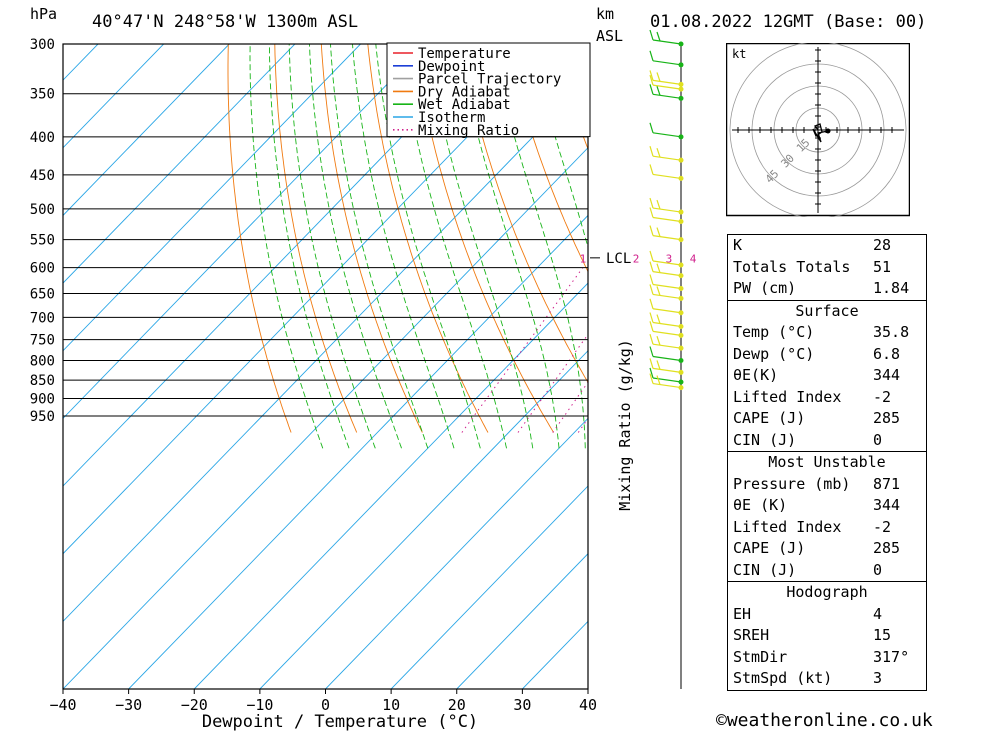 This screenshot has height=733, width=1000. Describe the element at coordinates (44, 14) in the screenshot. I see `pressure-unit-label: hPa` at that location.